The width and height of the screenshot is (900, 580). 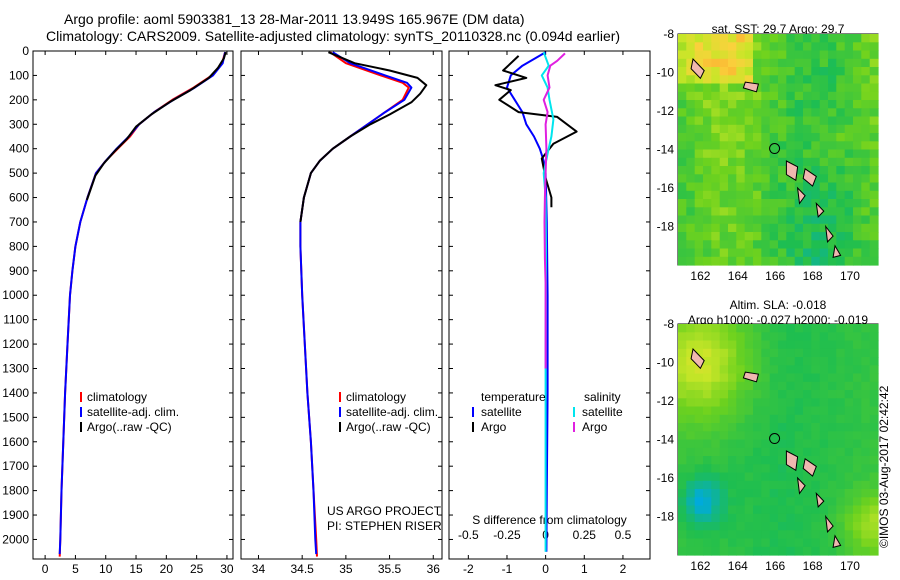 I want to click on depth-tick-label: 800, so click(x=19, y=246).